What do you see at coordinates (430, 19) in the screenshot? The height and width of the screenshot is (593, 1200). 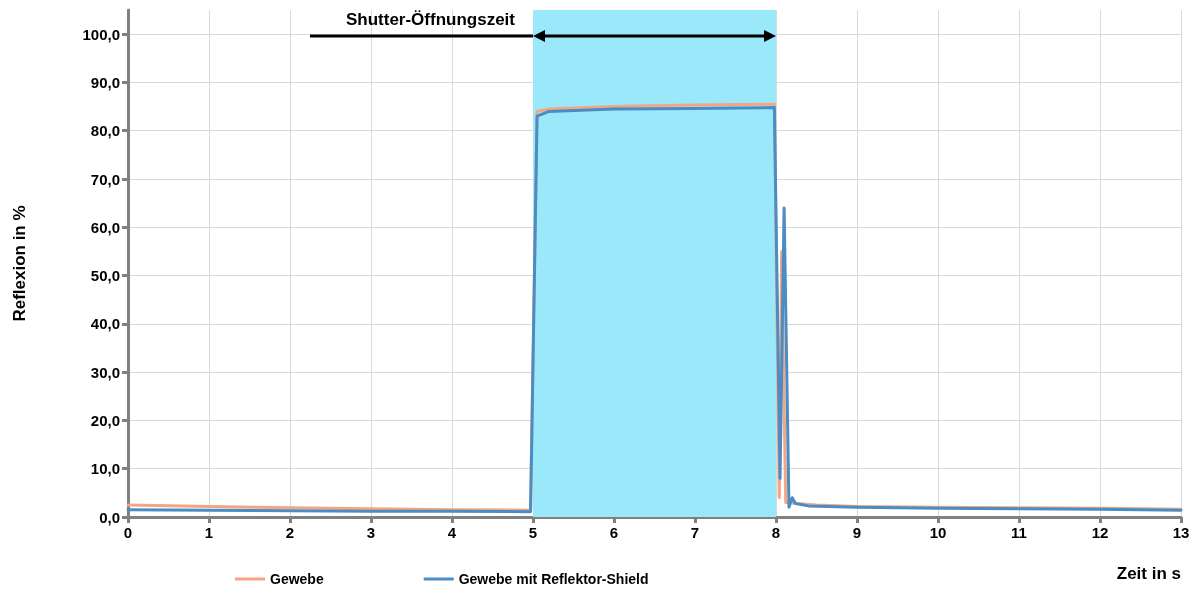 I see `annotation: Shutter-Öffnungszeit` at bounding box center [430, 19].